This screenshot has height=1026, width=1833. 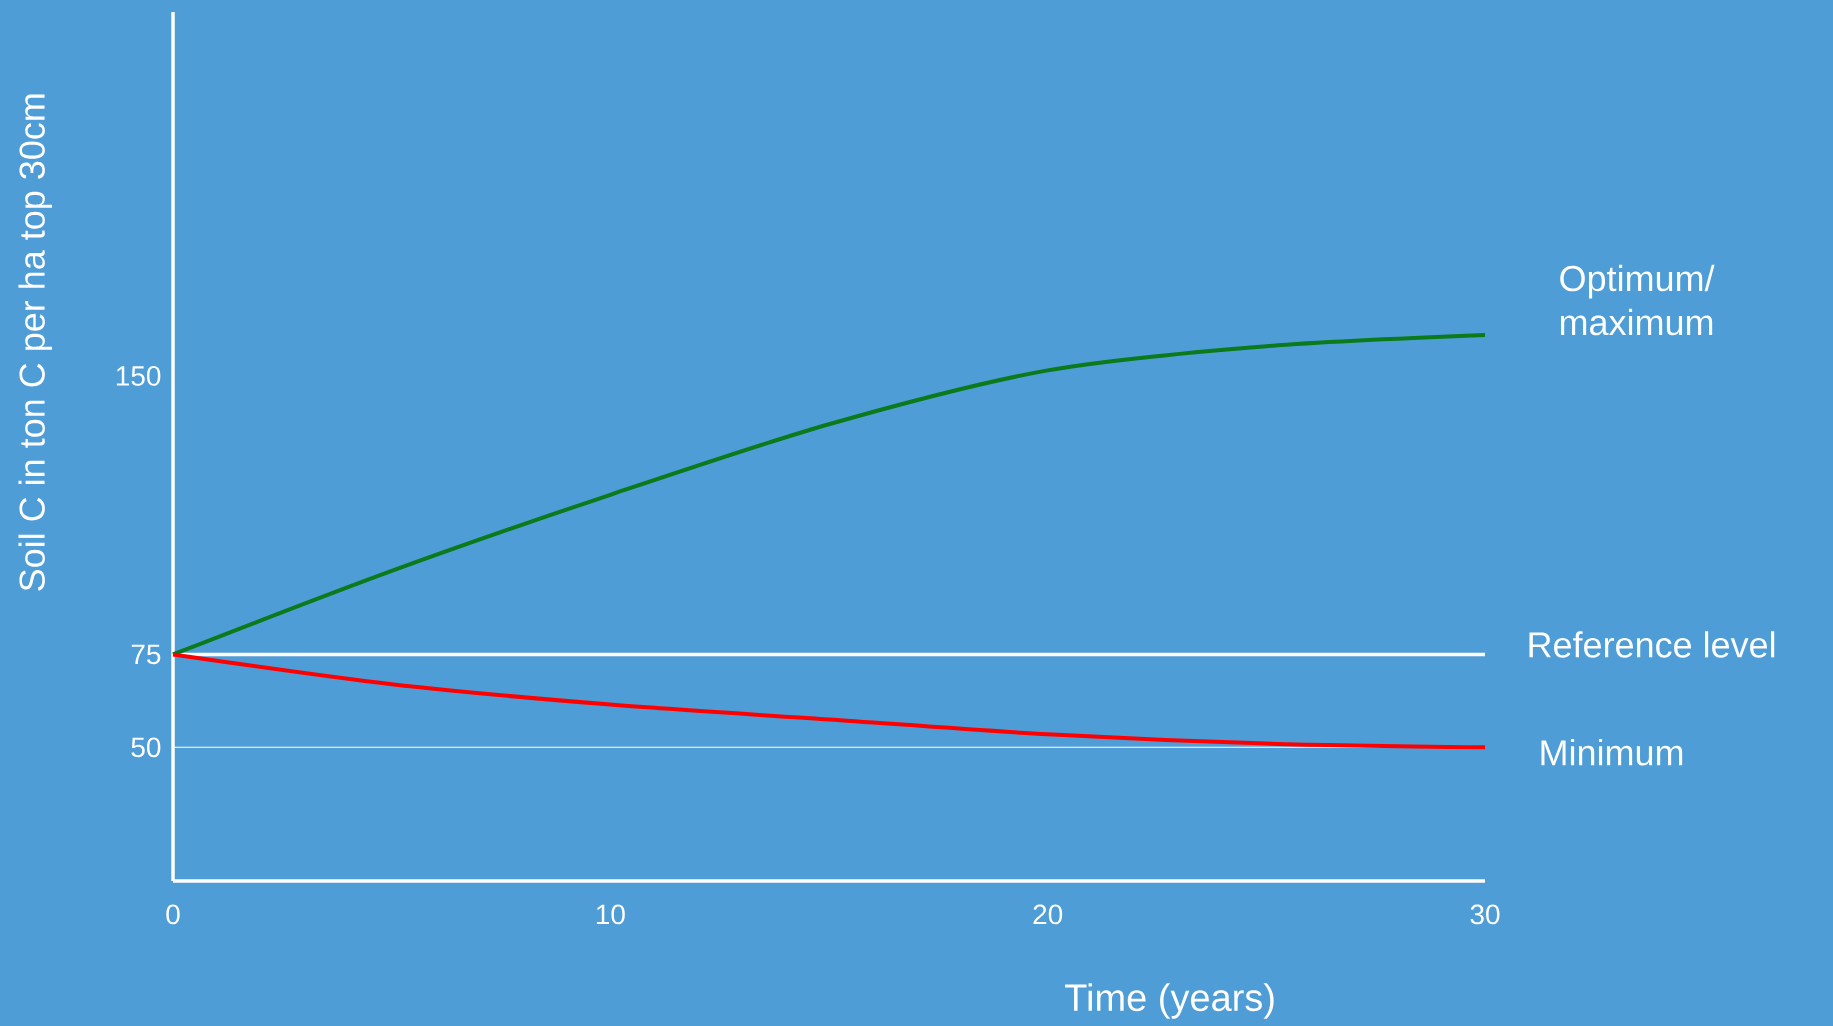 What do you see at coordinates (173, 914) in the screenshot?
I see `x-tick-label: 0` at bounding box center [173, 914].